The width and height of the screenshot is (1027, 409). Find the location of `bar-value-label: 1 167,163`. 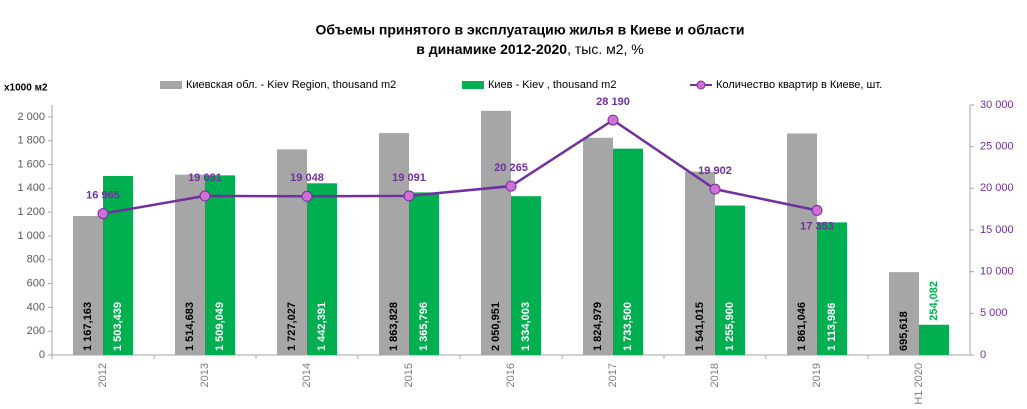

bar-value-label: 1 167,163 is located at coordinates (88, 326).